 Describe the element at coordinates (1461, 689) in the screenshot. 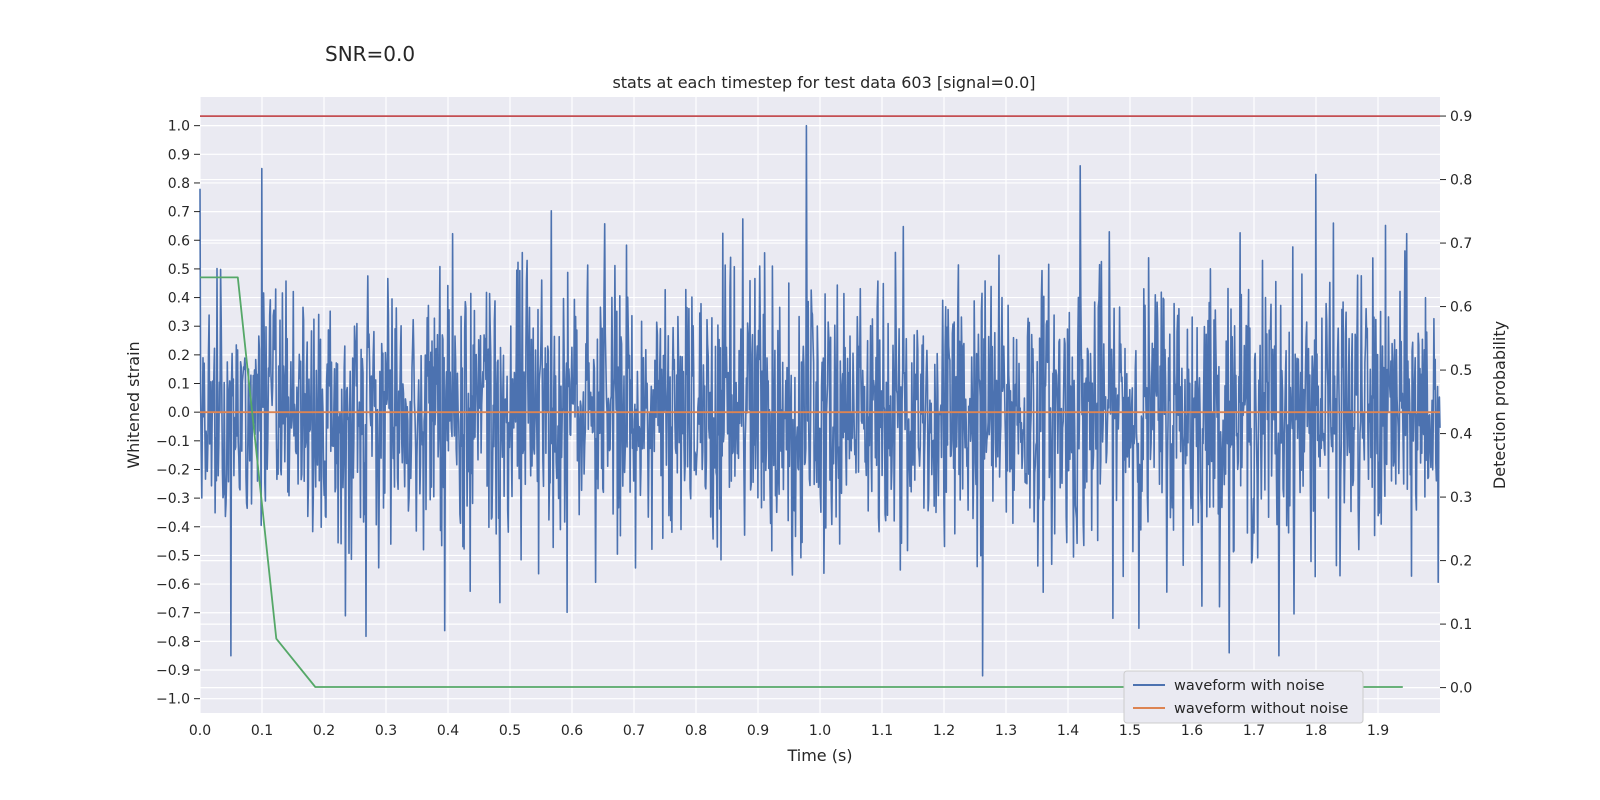

I see `y-right-tick-label: 0.0` at that location.